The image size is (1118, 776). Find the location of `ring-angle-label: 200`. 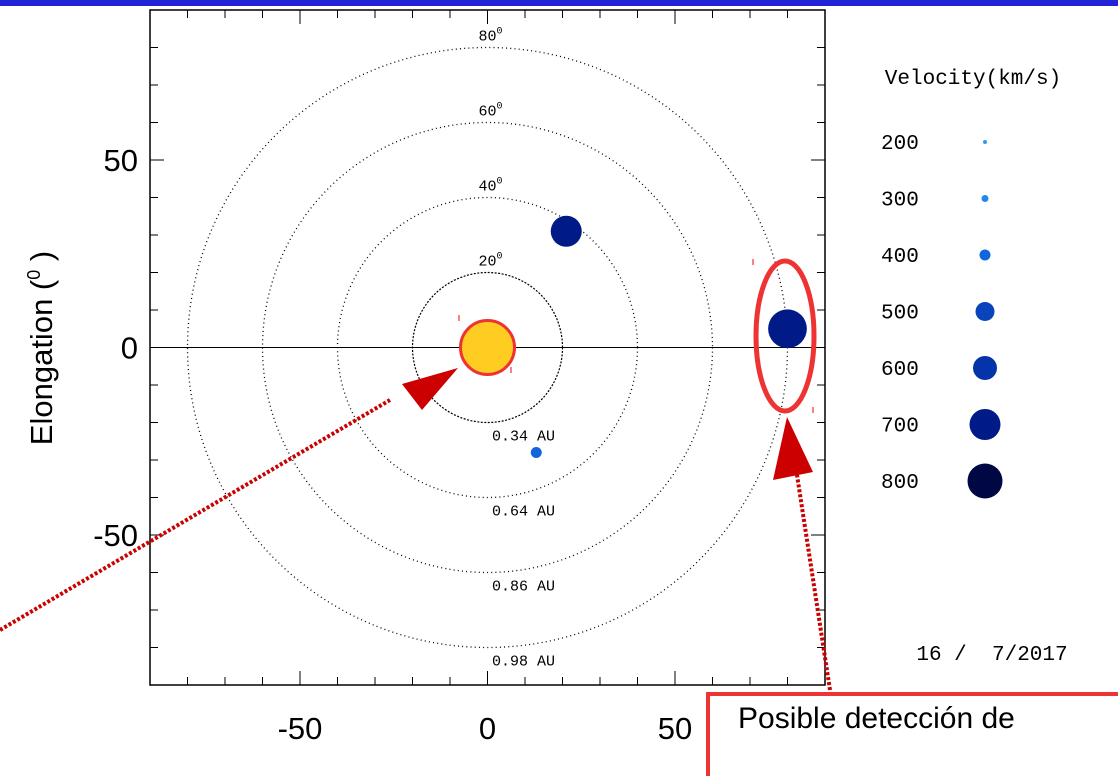

ring-angle-label: 200 is located at coordinates (490, 261).